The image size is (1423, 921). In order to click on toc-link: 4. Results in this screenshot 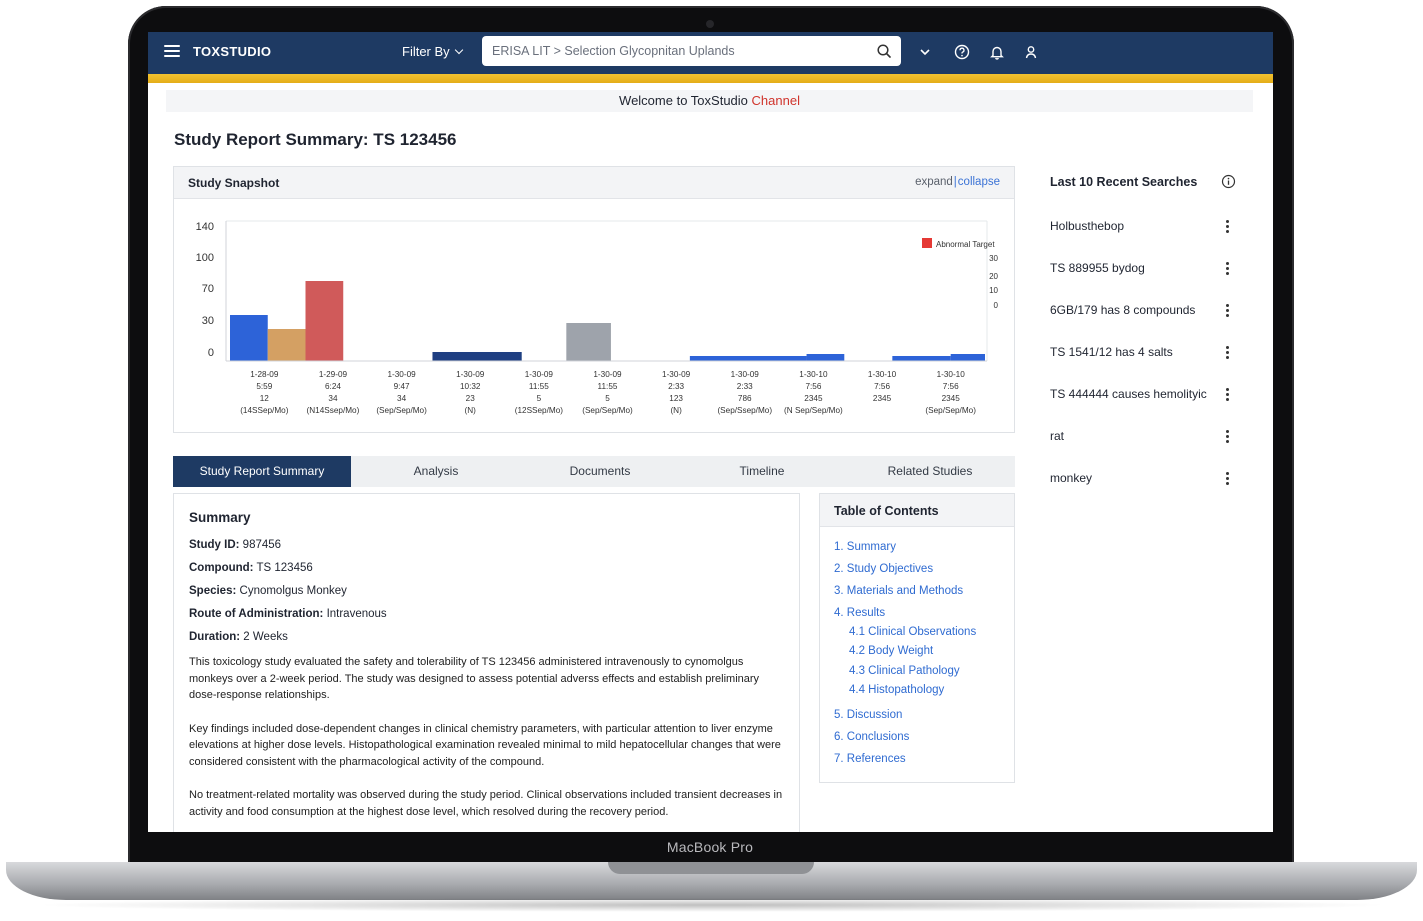, I will do `click(860, 613)`.